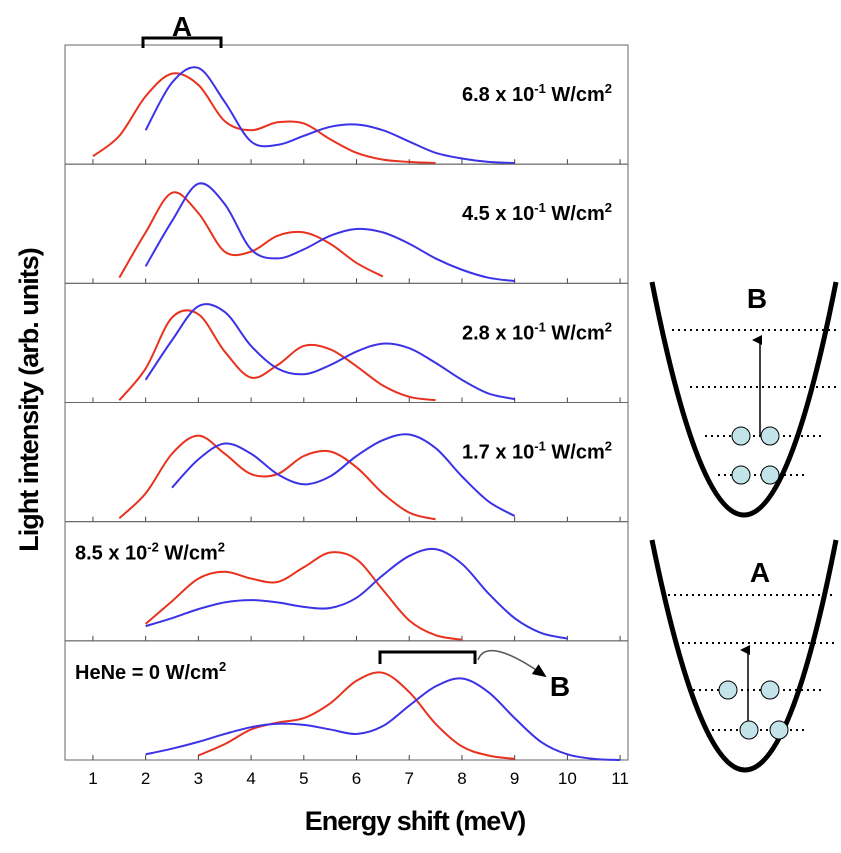 Image resolution: width=841 pixels, height=853 pixels. Describe the element at coordinates (111, 554) in the screenshot. I see `label-part: 8.5 x 10` at that location.